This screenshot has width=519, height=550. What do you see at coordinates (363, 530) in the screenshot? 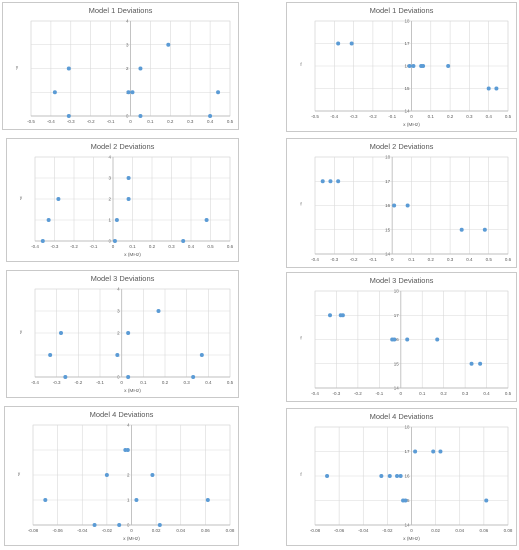
I see `x-tick-label: -0.04` at bounding box center [363, 530].